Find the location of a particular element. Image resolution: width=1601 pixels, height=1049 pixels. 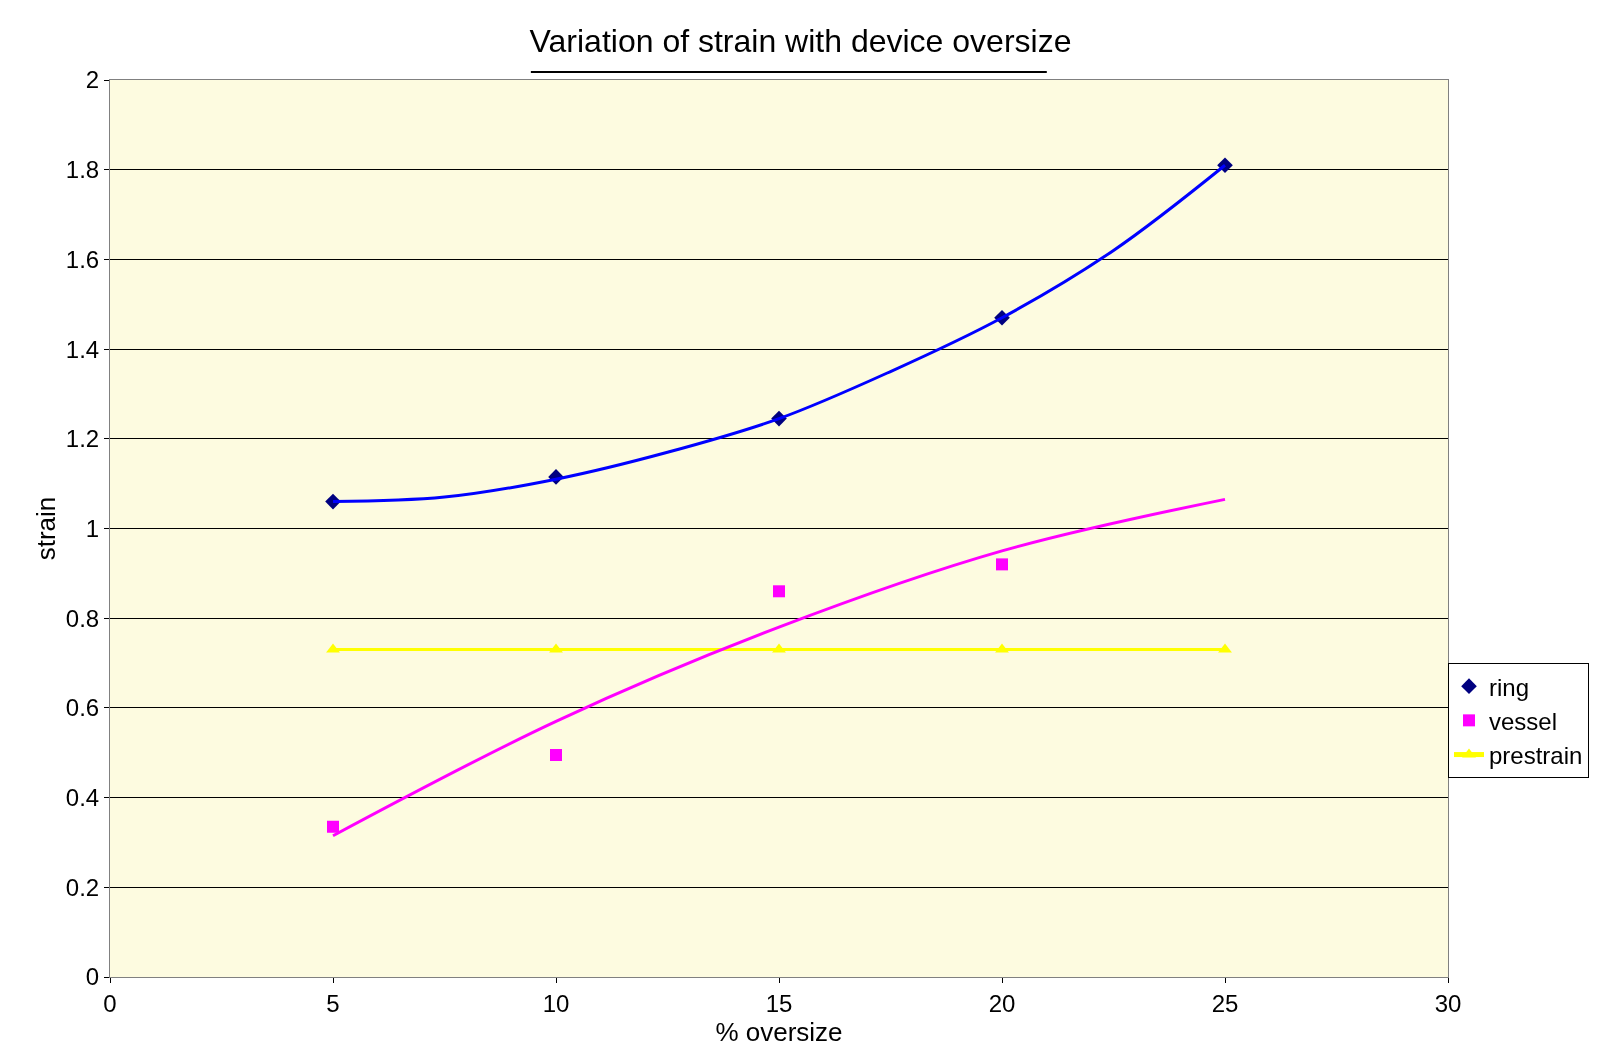

y-tick-label: 1 is located at coordinates (92, 528).